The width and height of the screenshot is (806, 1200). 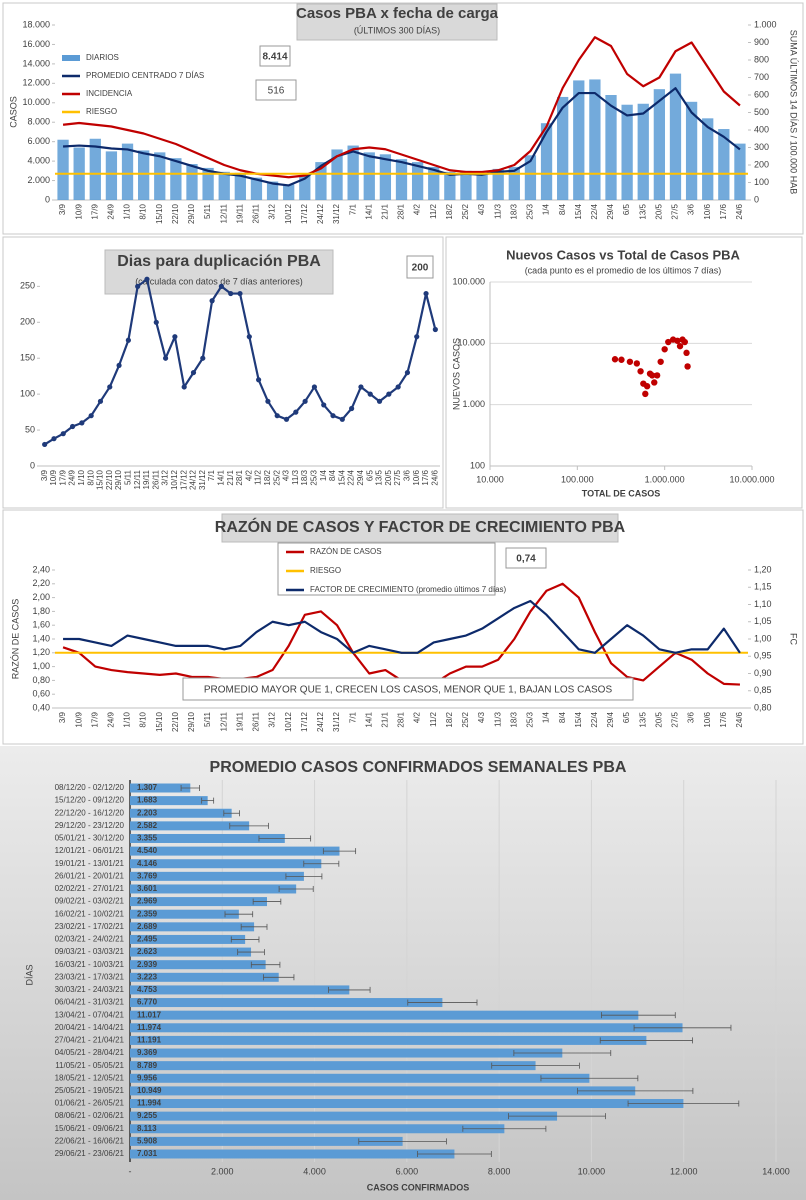 I want to click on annotation: 200, so click(x=420, y=268).